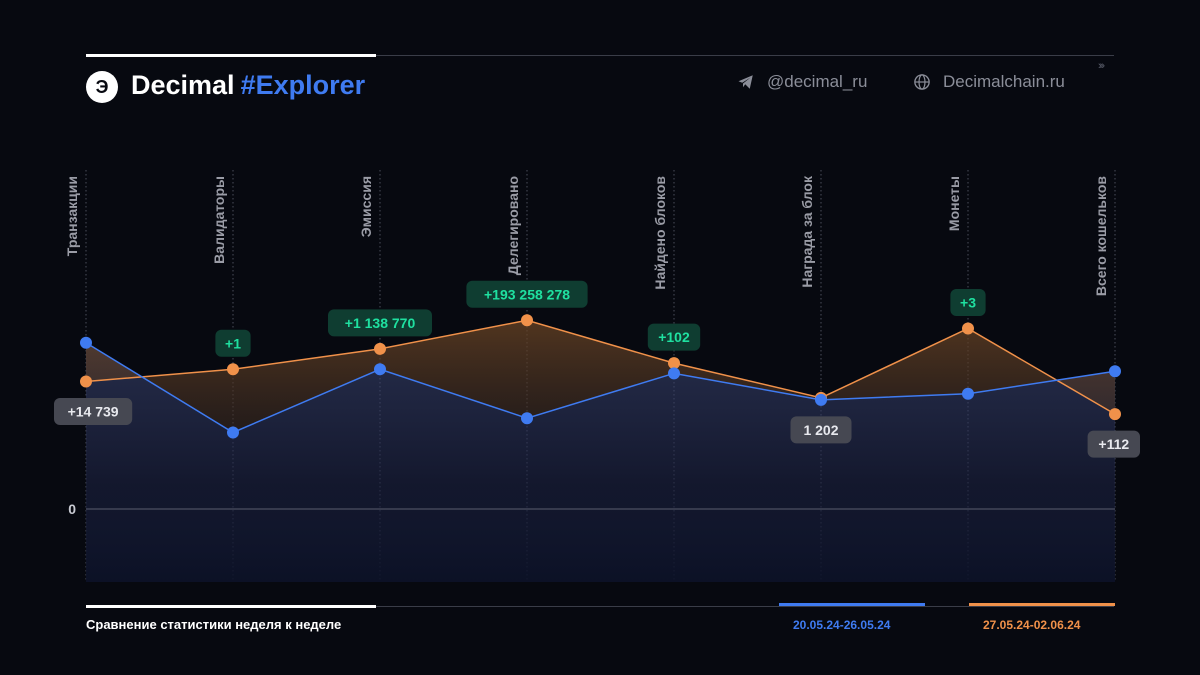 The height and width of the screenshot is (675, 1200). What do you see at coordinates (600, 606) in the screenshot?
I see `footer-divider` at bounding box center [600, 606].